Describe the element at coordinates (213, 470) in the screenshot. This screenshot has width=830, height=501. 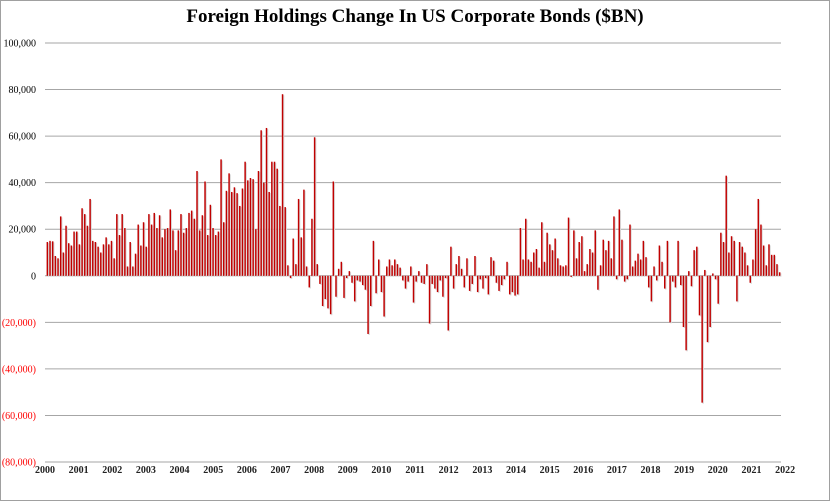
I see `x-tick-label: 2005` at that location.